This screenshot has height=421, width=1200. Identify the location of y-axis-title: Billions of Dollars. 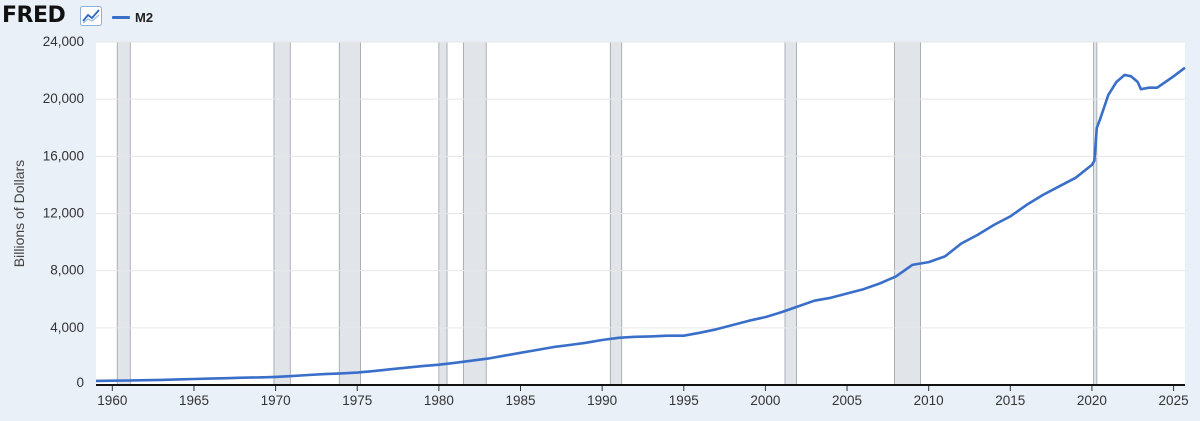
(19, 213).